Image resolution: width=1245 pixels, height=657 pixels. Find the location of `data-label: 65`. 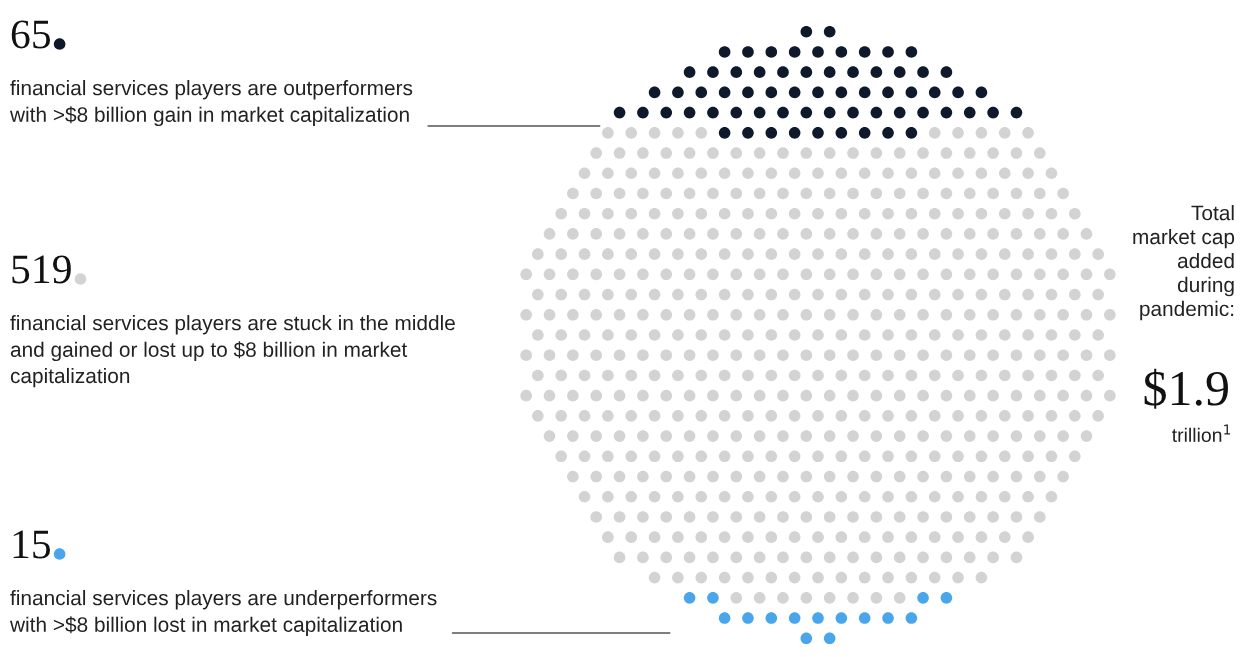

data-label: 65 is located at coordinates (31, 34).